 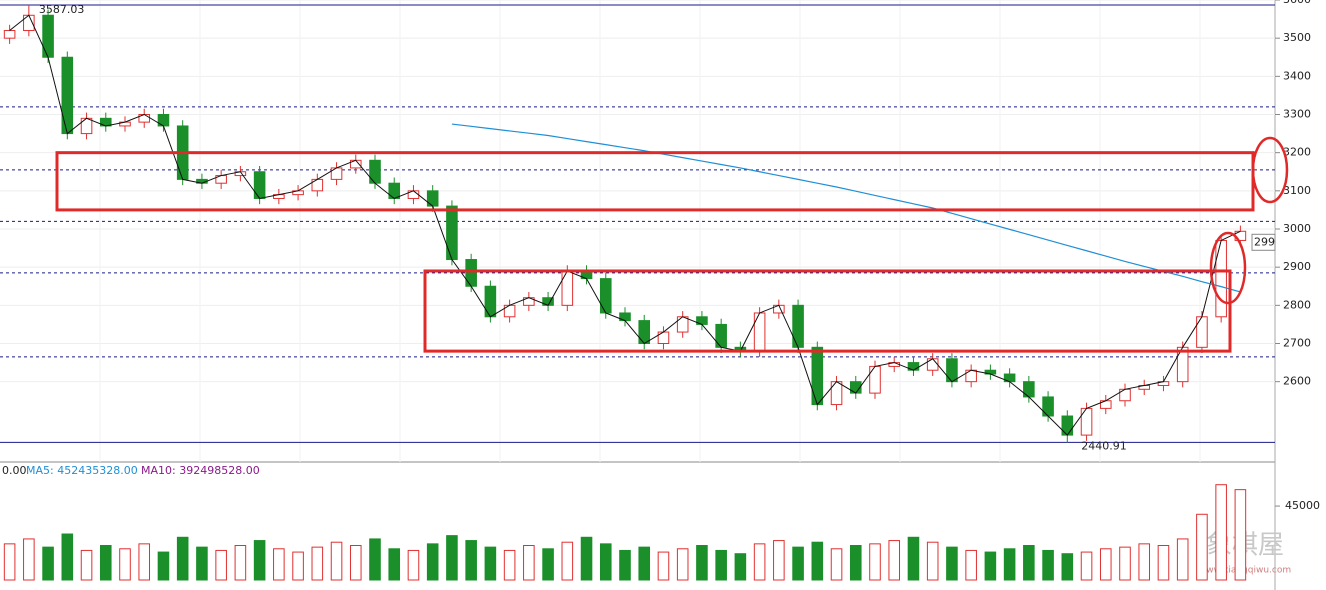 What do you see at coordinates (1297, 228) in the screenshot?
I see `y-tick-label: 3000` at bounding box center [1297, 228].